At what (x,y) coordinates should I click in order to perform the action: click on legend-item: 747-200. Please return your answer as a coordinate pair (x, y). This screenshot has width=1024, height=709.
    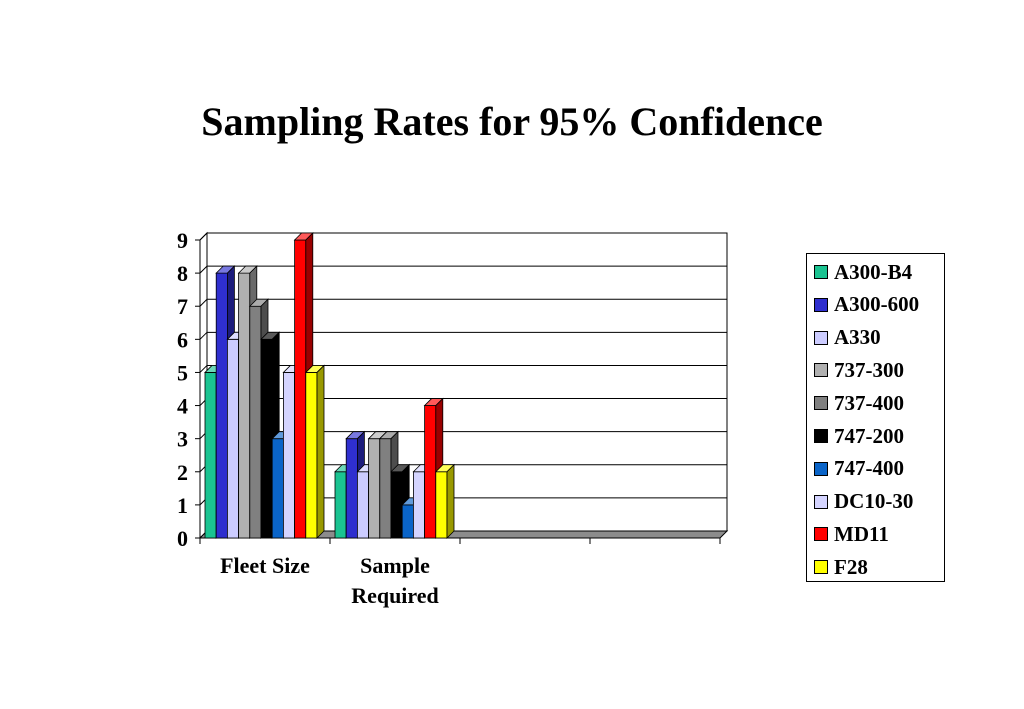
    Looking at the image, I should click on (859, 436).